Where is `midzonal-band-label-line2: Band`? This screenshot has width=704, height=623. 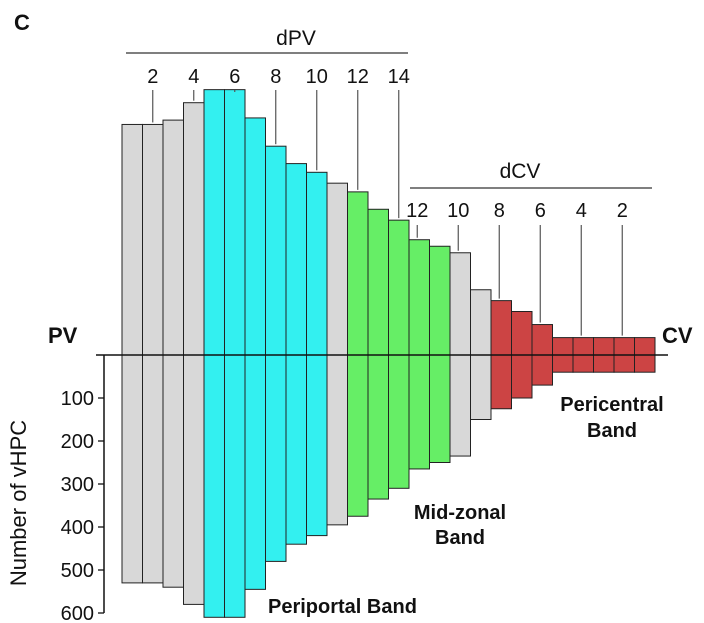 midzonal-band-label-line2: Band is located at coordinates (460, 538).